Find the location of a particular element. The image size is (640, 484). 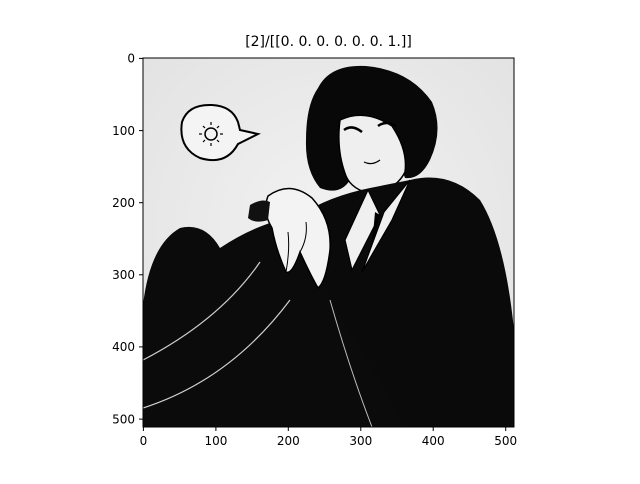

sun-icon is located at coordinates (211, 134).